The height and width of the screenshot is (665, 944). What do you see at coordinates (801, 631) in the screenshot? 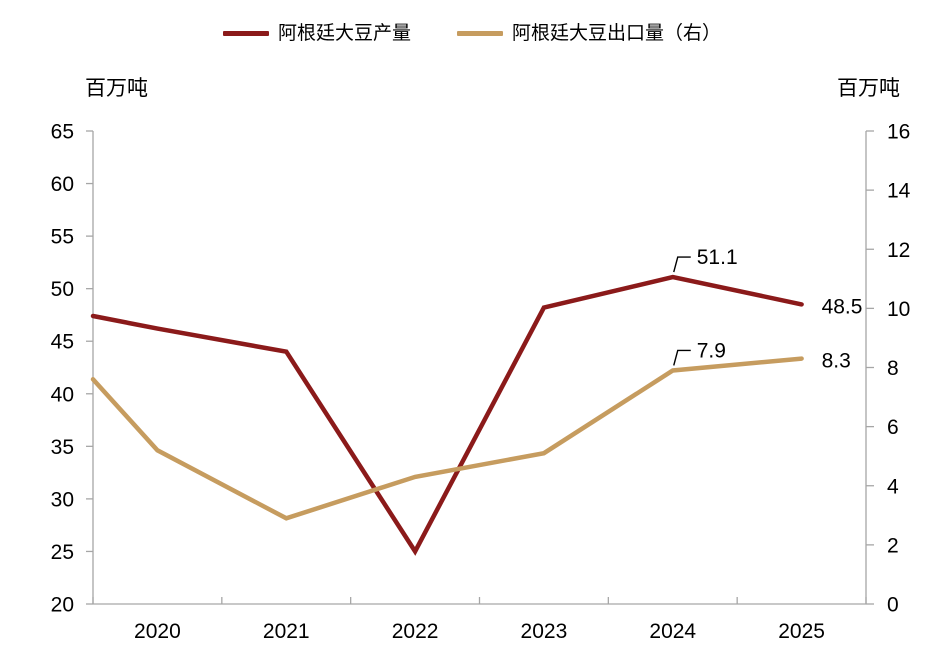
I see `x-axis-year-label: 2025` at bounding box center [801, 631].